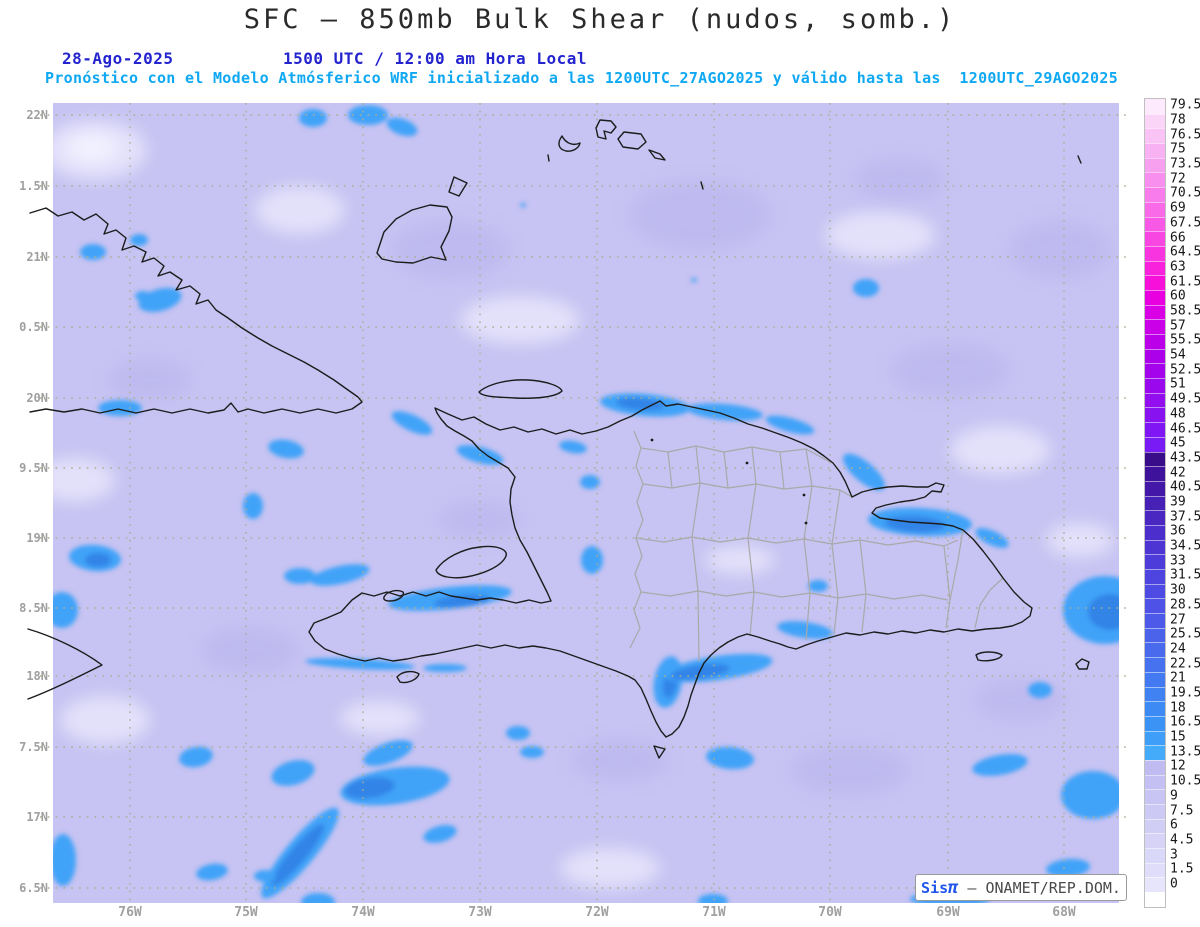  What do you see at coordinates (1178, 678) in the screenshot?
I see `colorbar-tick-label: 21` at bounding box center [1178, 678].